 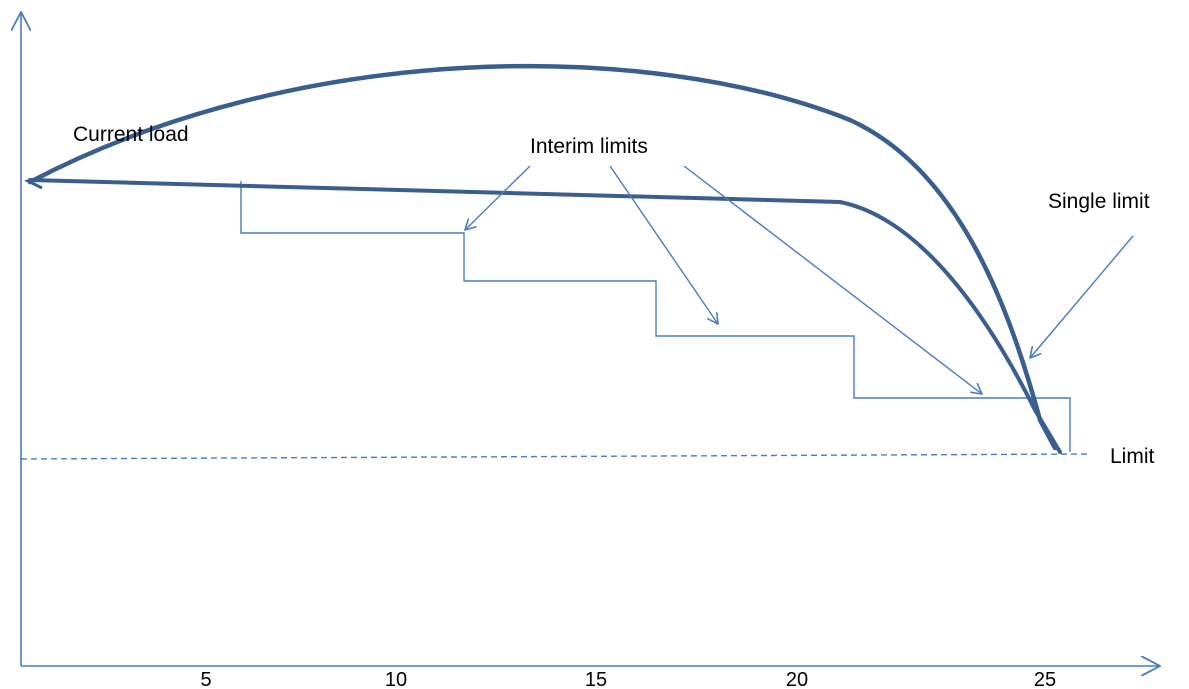 I want to click on x-tick-label: 5, so click(x=205, y=679).